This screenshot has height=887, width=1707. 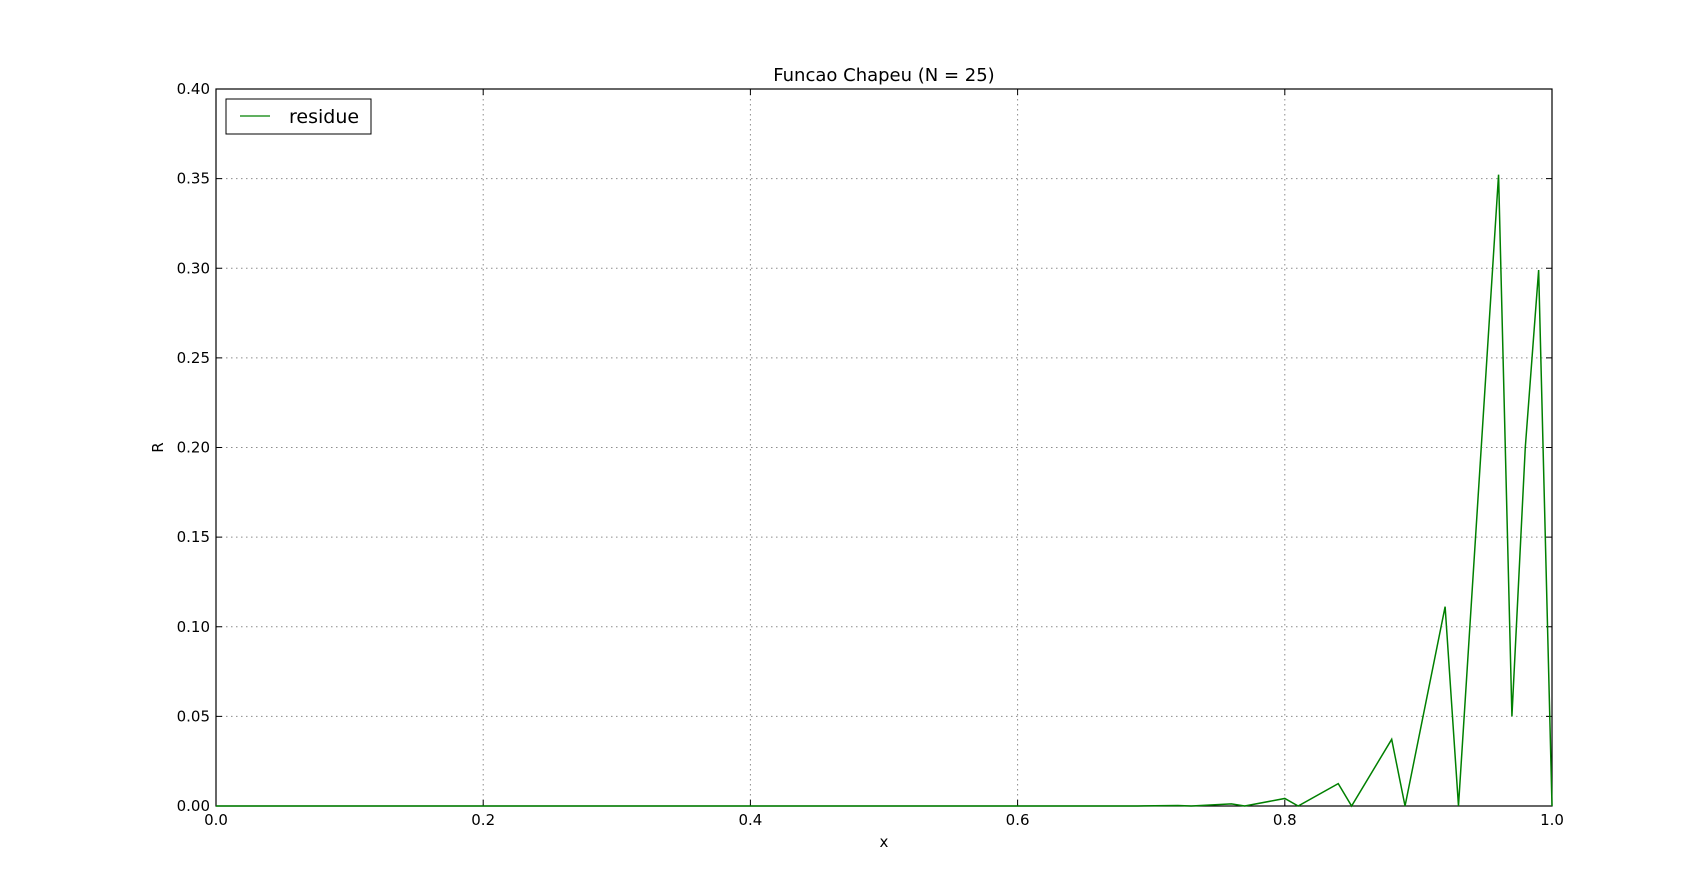 What do you see at coordinates (193, 179) in the screenshot?
I see `y-tick-label: 0.35` at bounding box center [193, 179].